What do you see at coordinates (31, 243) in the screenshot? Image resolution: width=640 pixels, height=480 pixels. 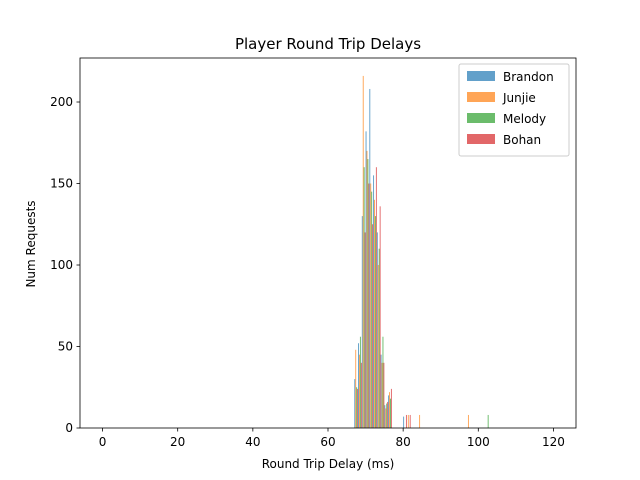 I see `y-axis-label: Num Requests` at bounding box center [31, 243].